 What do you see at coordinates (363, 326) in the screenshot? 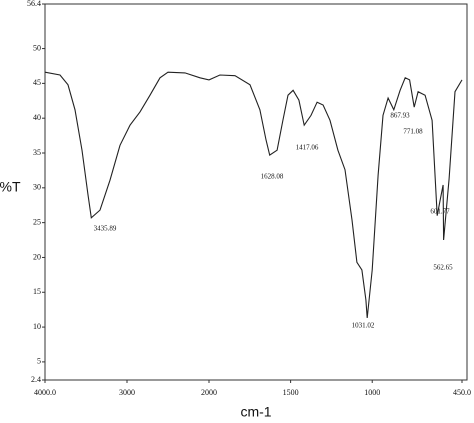
I see `peak-label: 1031.02` at bounding box center [363, 326].